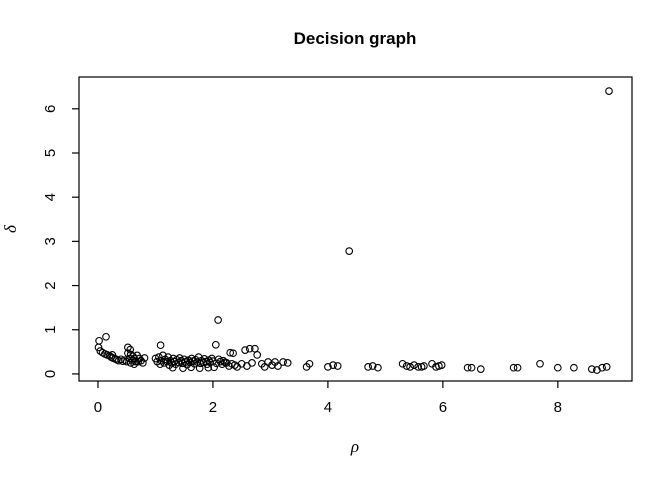 The width and height of the screenshot is (672, 480). I want to click on chart-title: Decision graph, so click(355, 38).